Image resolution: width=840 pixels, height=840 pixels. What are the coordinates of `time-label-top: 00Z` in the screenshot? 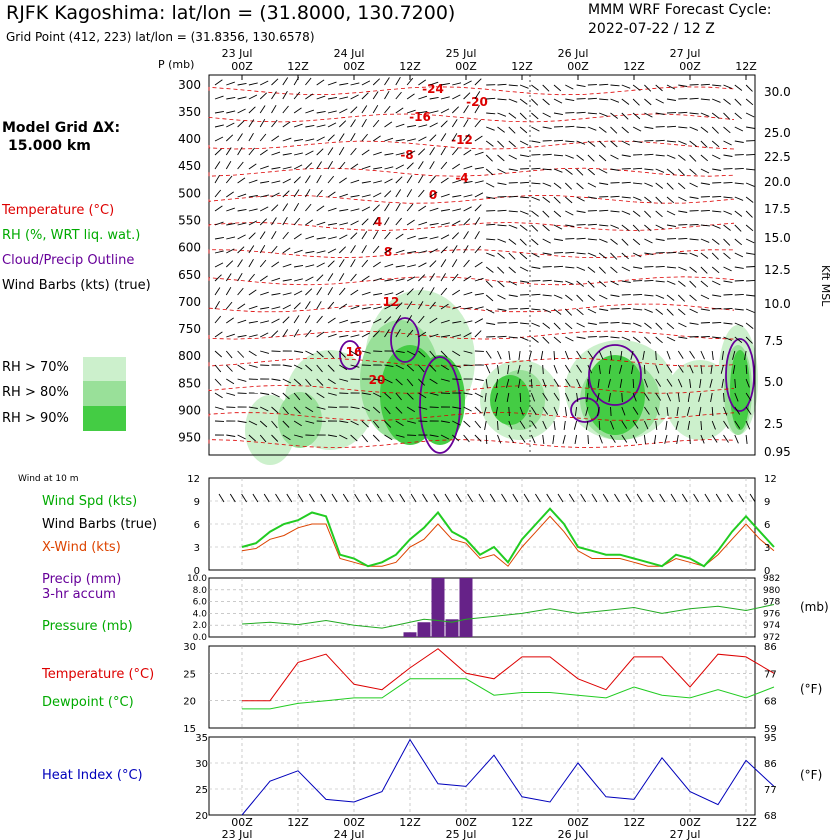 It's located at (578, 66).